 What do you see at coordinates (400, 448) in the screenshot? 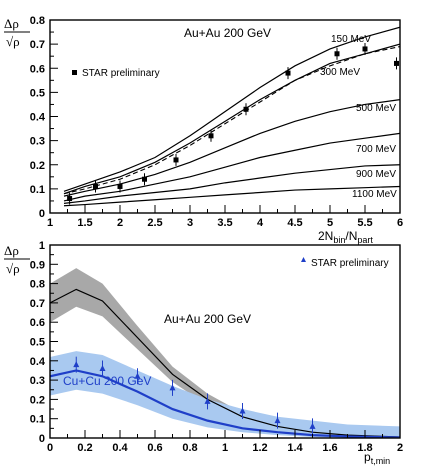
I see `bottom-x-tick-label: 2` at bounding box center [400, 448].